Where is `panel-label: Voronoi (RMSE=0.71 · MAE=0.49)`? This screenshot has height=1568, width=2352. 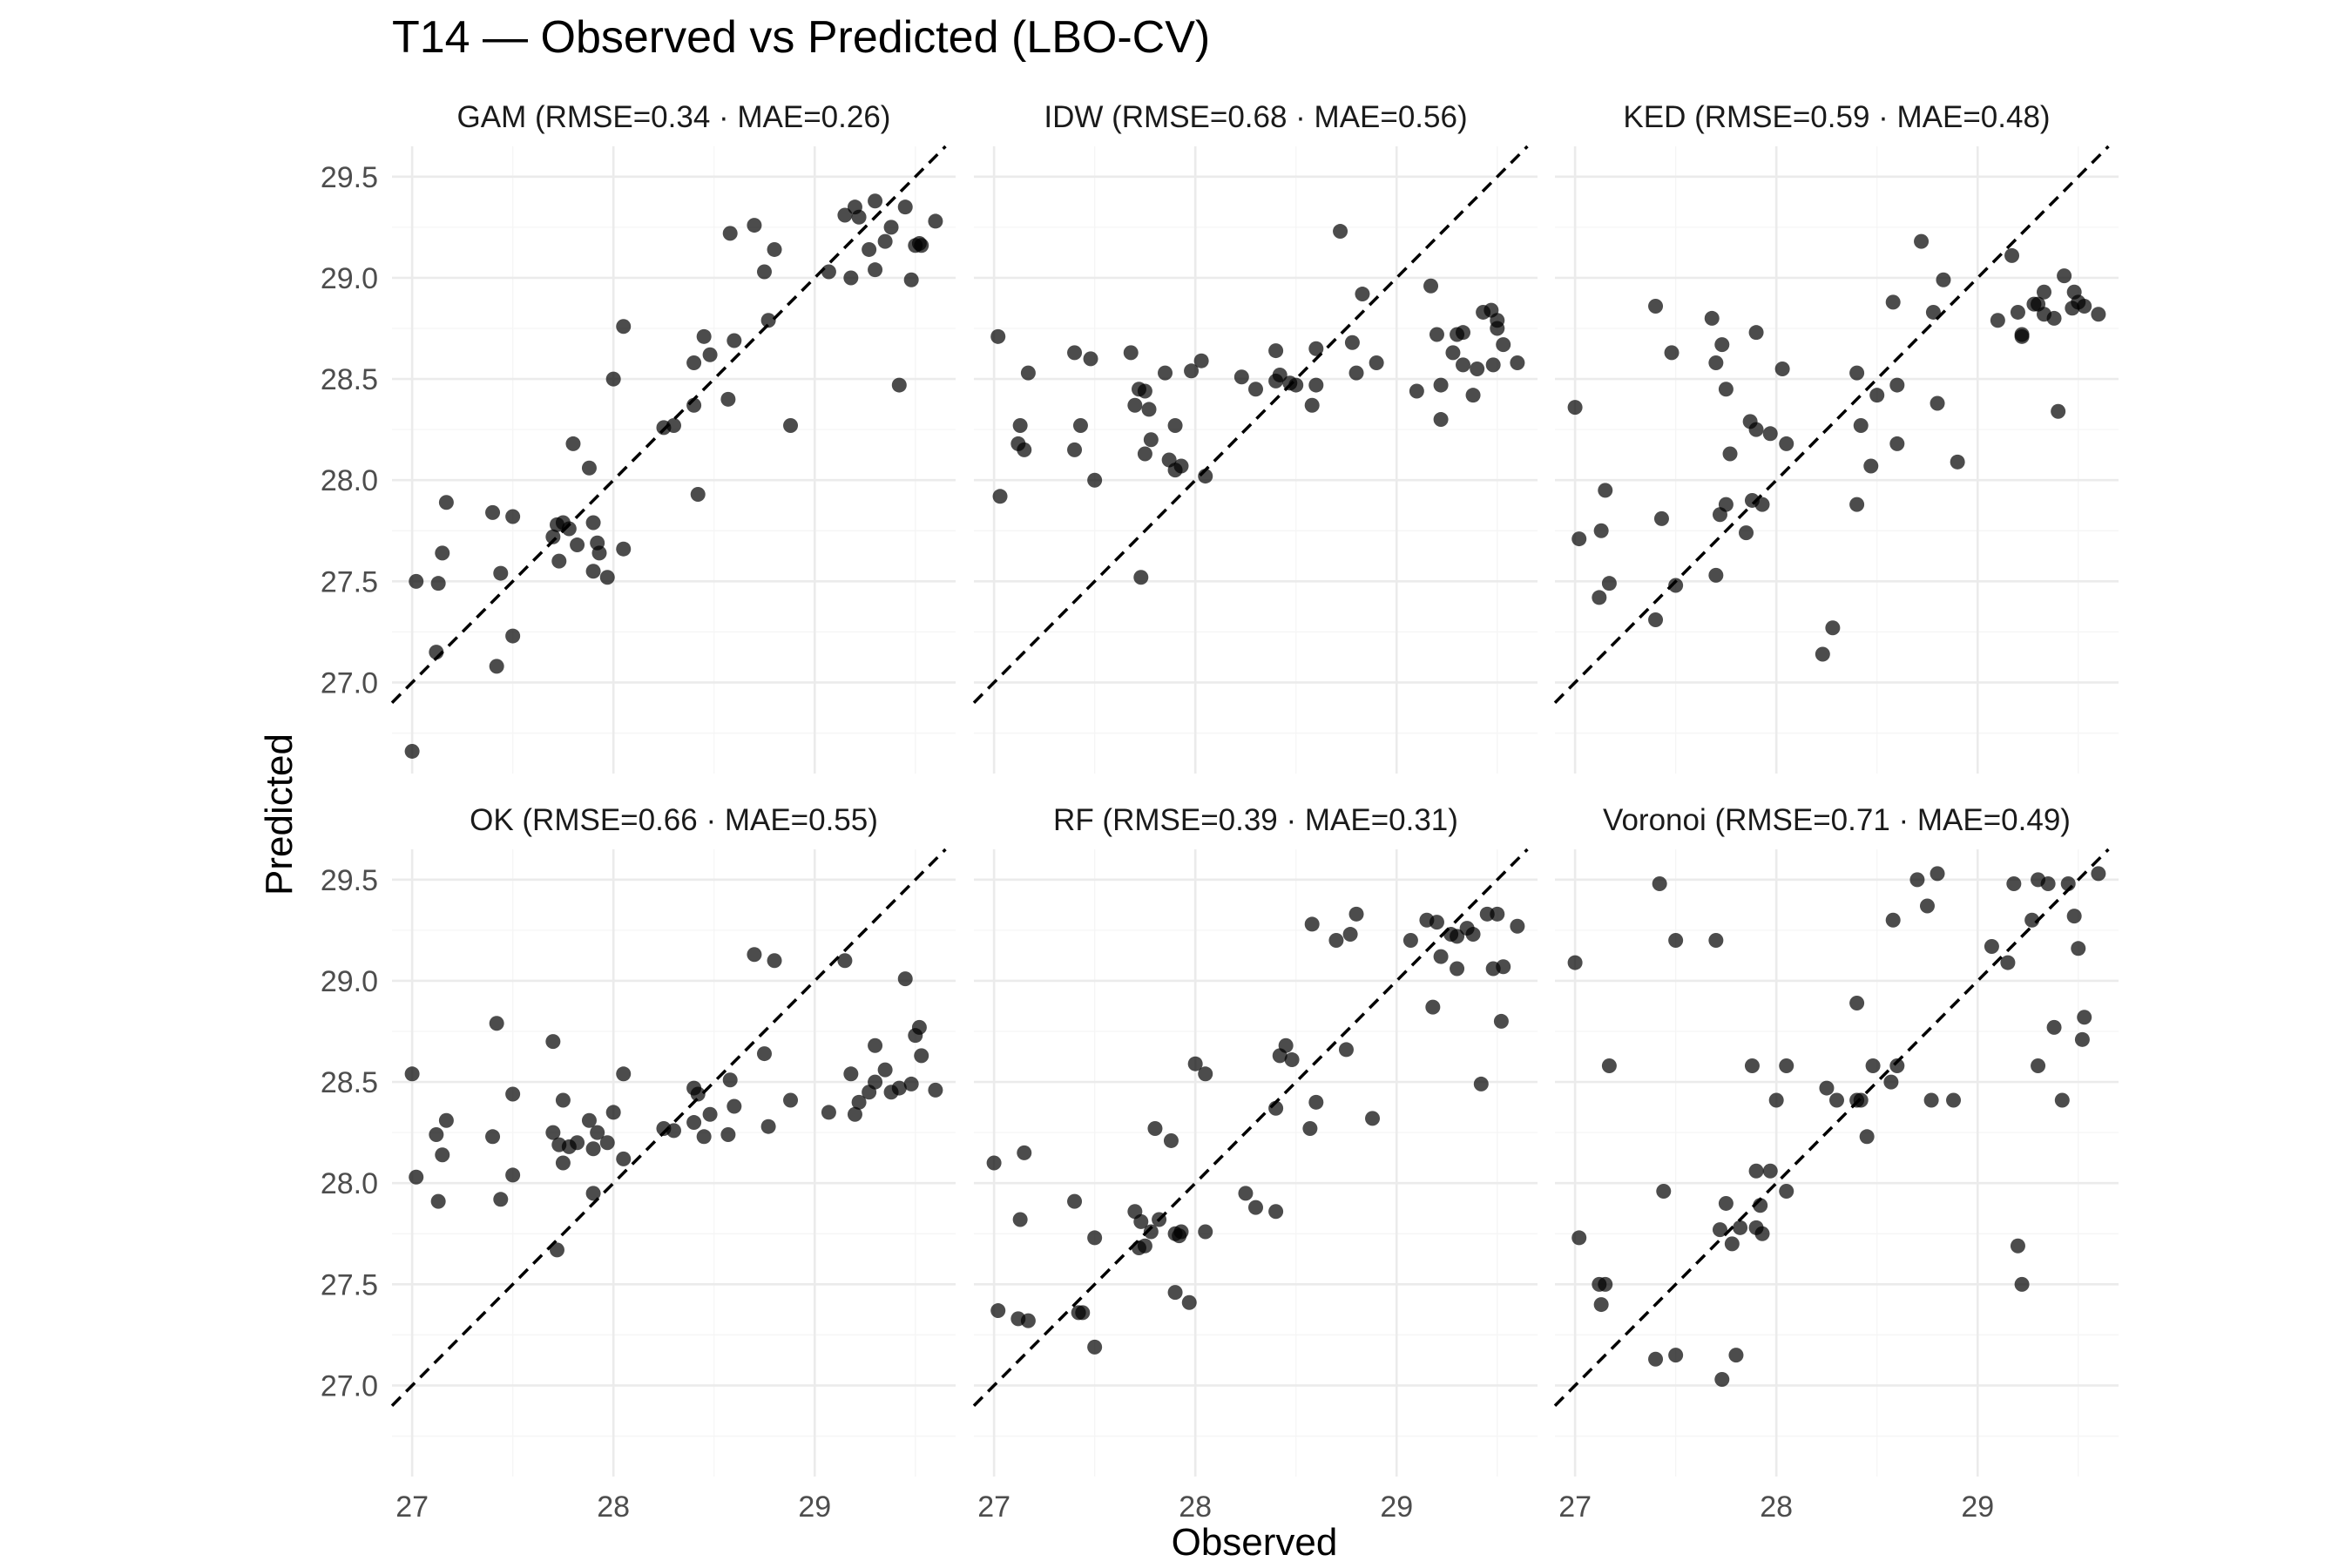
panel-label: Voronoi (RMSE=0.71 · MAE=0.49) is located at coordinates (1837, 820).